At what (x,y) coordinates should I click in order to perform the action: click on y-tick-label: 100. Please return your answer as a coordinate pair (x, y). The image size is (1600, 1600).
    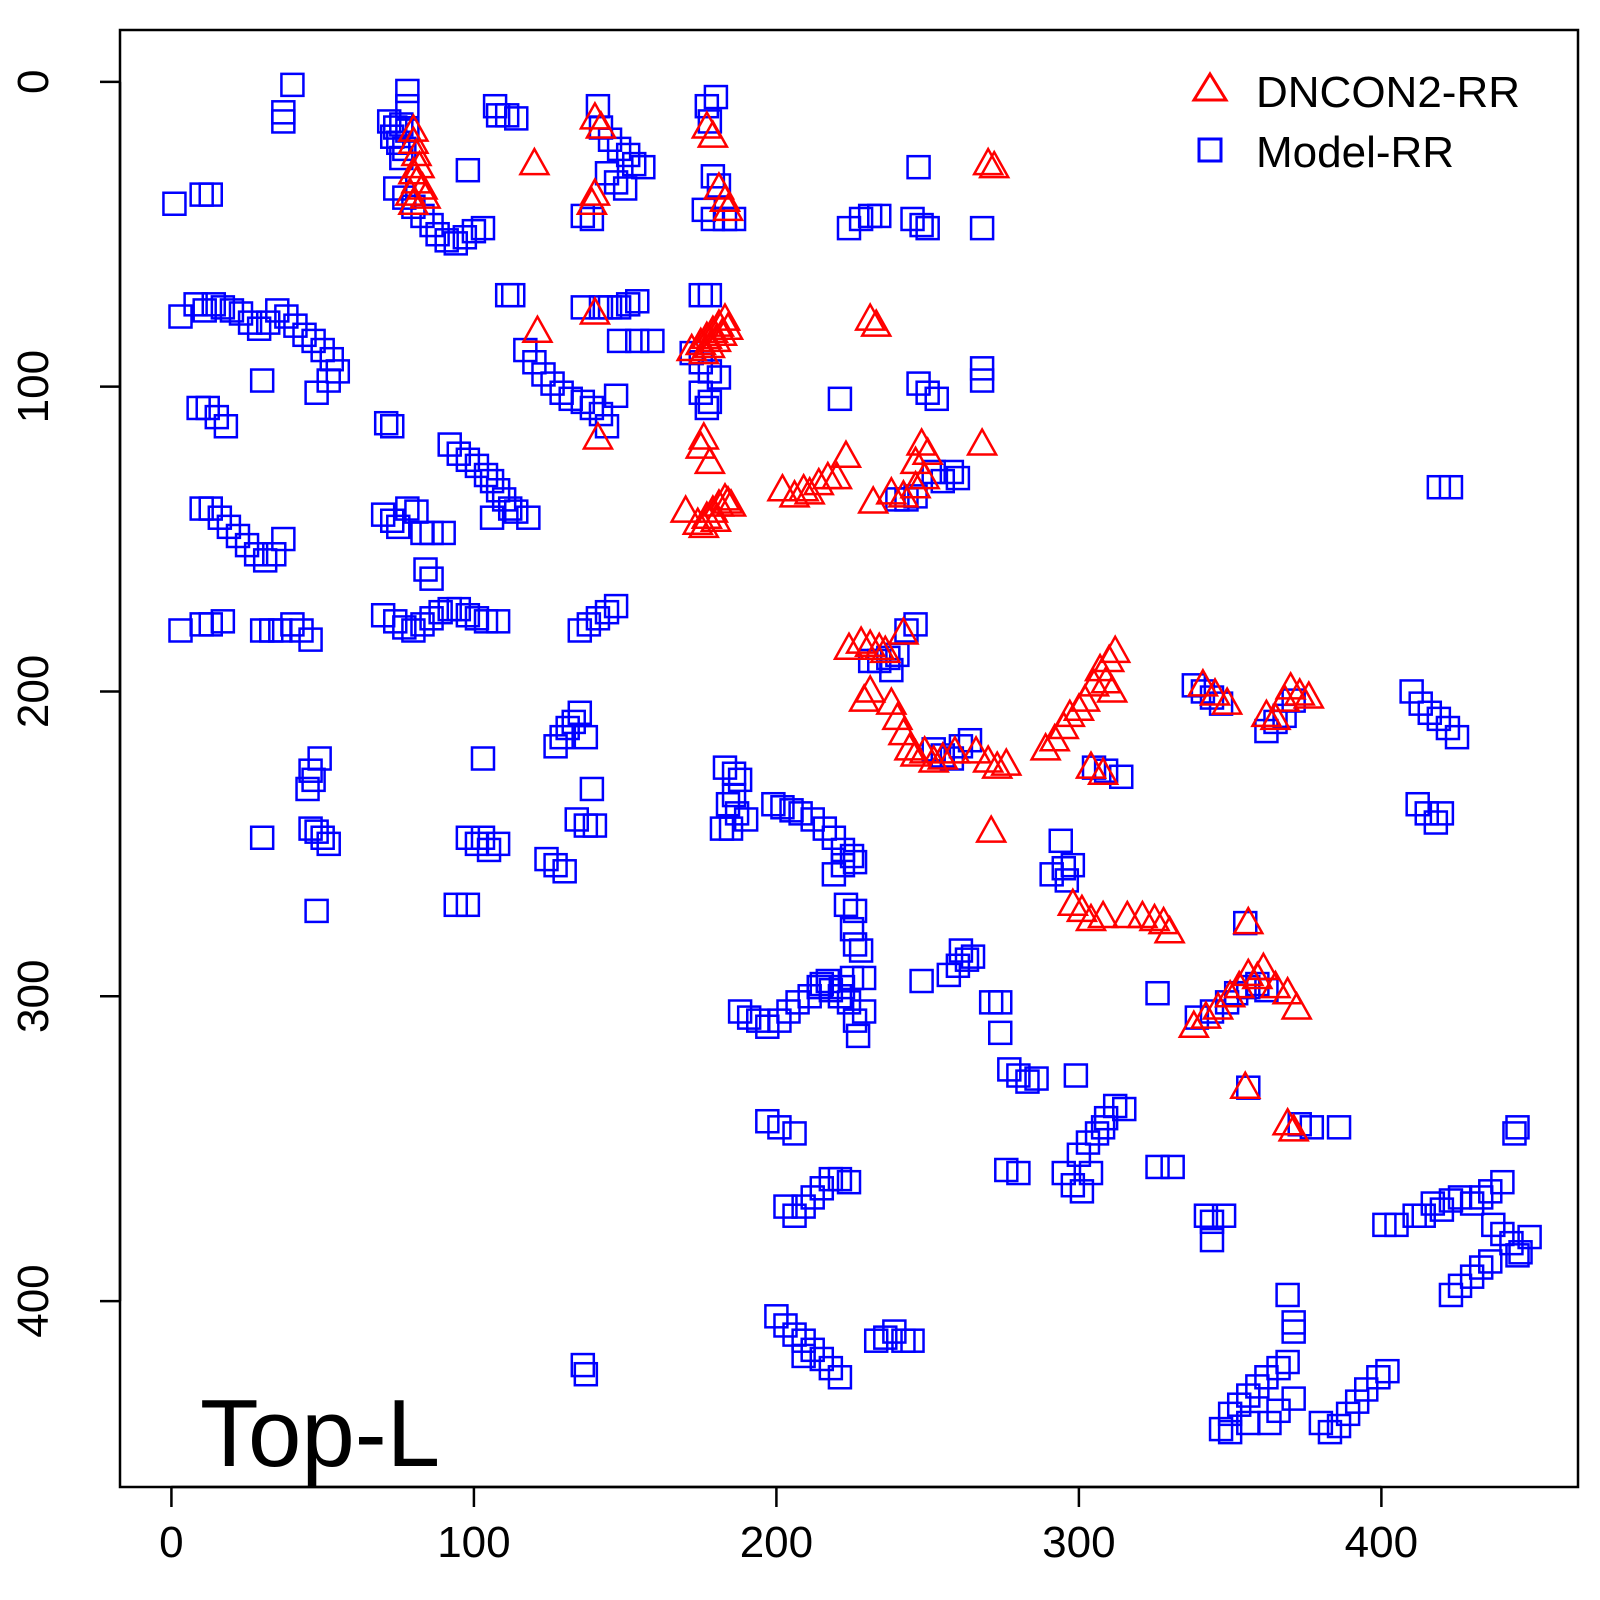
    Looking at the image, I should click on (33, 386).